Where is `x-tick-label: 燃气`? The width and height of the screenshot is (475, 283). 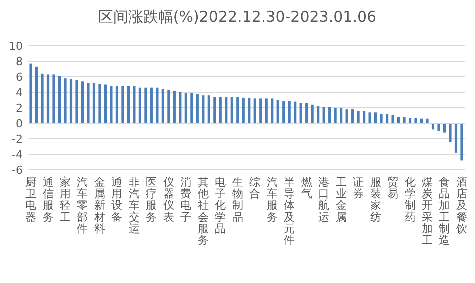
x-tick-label: 燃气 is located at coordinates (306, 188).